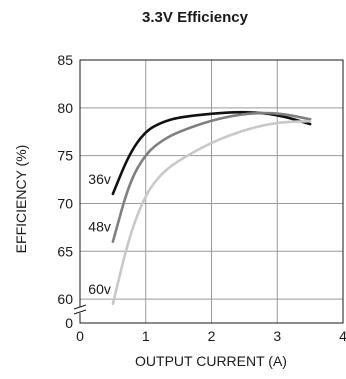  Describe the element at coordinates (99, 227) in the screenshot. I see `series-label-48v: 48v` at that location.